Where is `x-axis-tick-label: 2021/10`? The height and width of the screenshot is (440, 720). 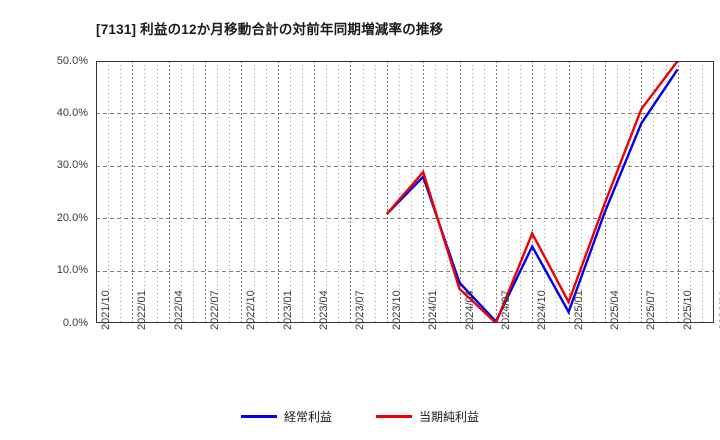 x-axis-tick-label: 2021/10 is located at coordinates (106, 310).